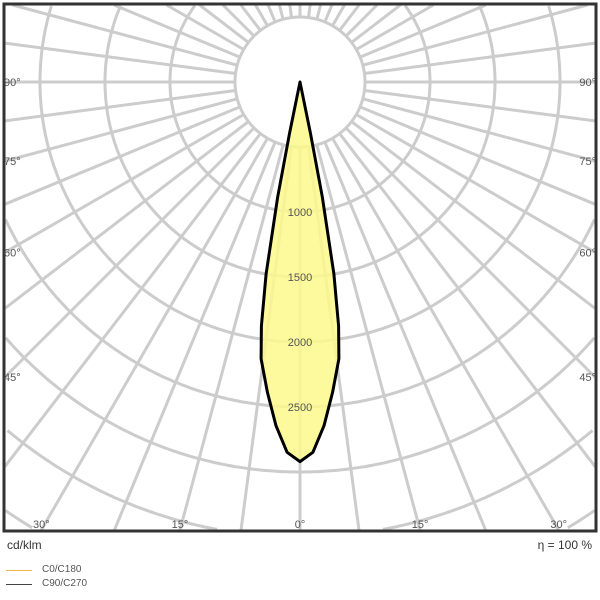 This screenshot has height=600, width=600. What do you see at coordinates (300, 310) in the screenshot?
I see `radial-tick-labels: 1000 1500 2000 2500` at bounding box center [300, 310].